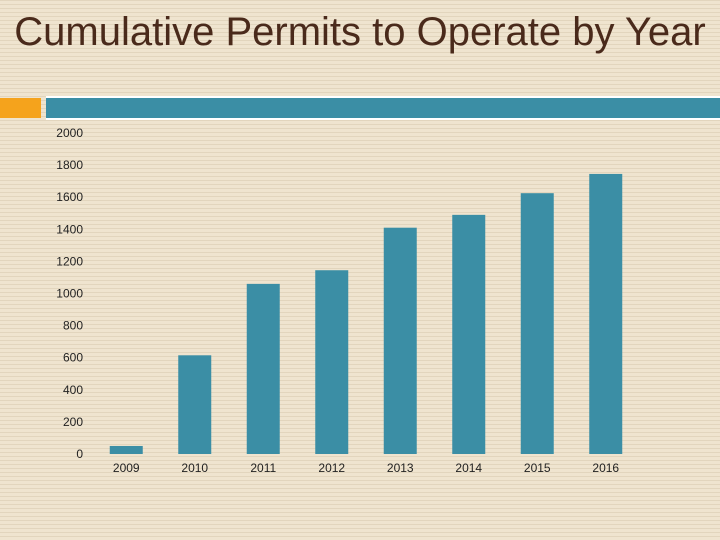  I want to click on bar-2012, so click(332, 362).